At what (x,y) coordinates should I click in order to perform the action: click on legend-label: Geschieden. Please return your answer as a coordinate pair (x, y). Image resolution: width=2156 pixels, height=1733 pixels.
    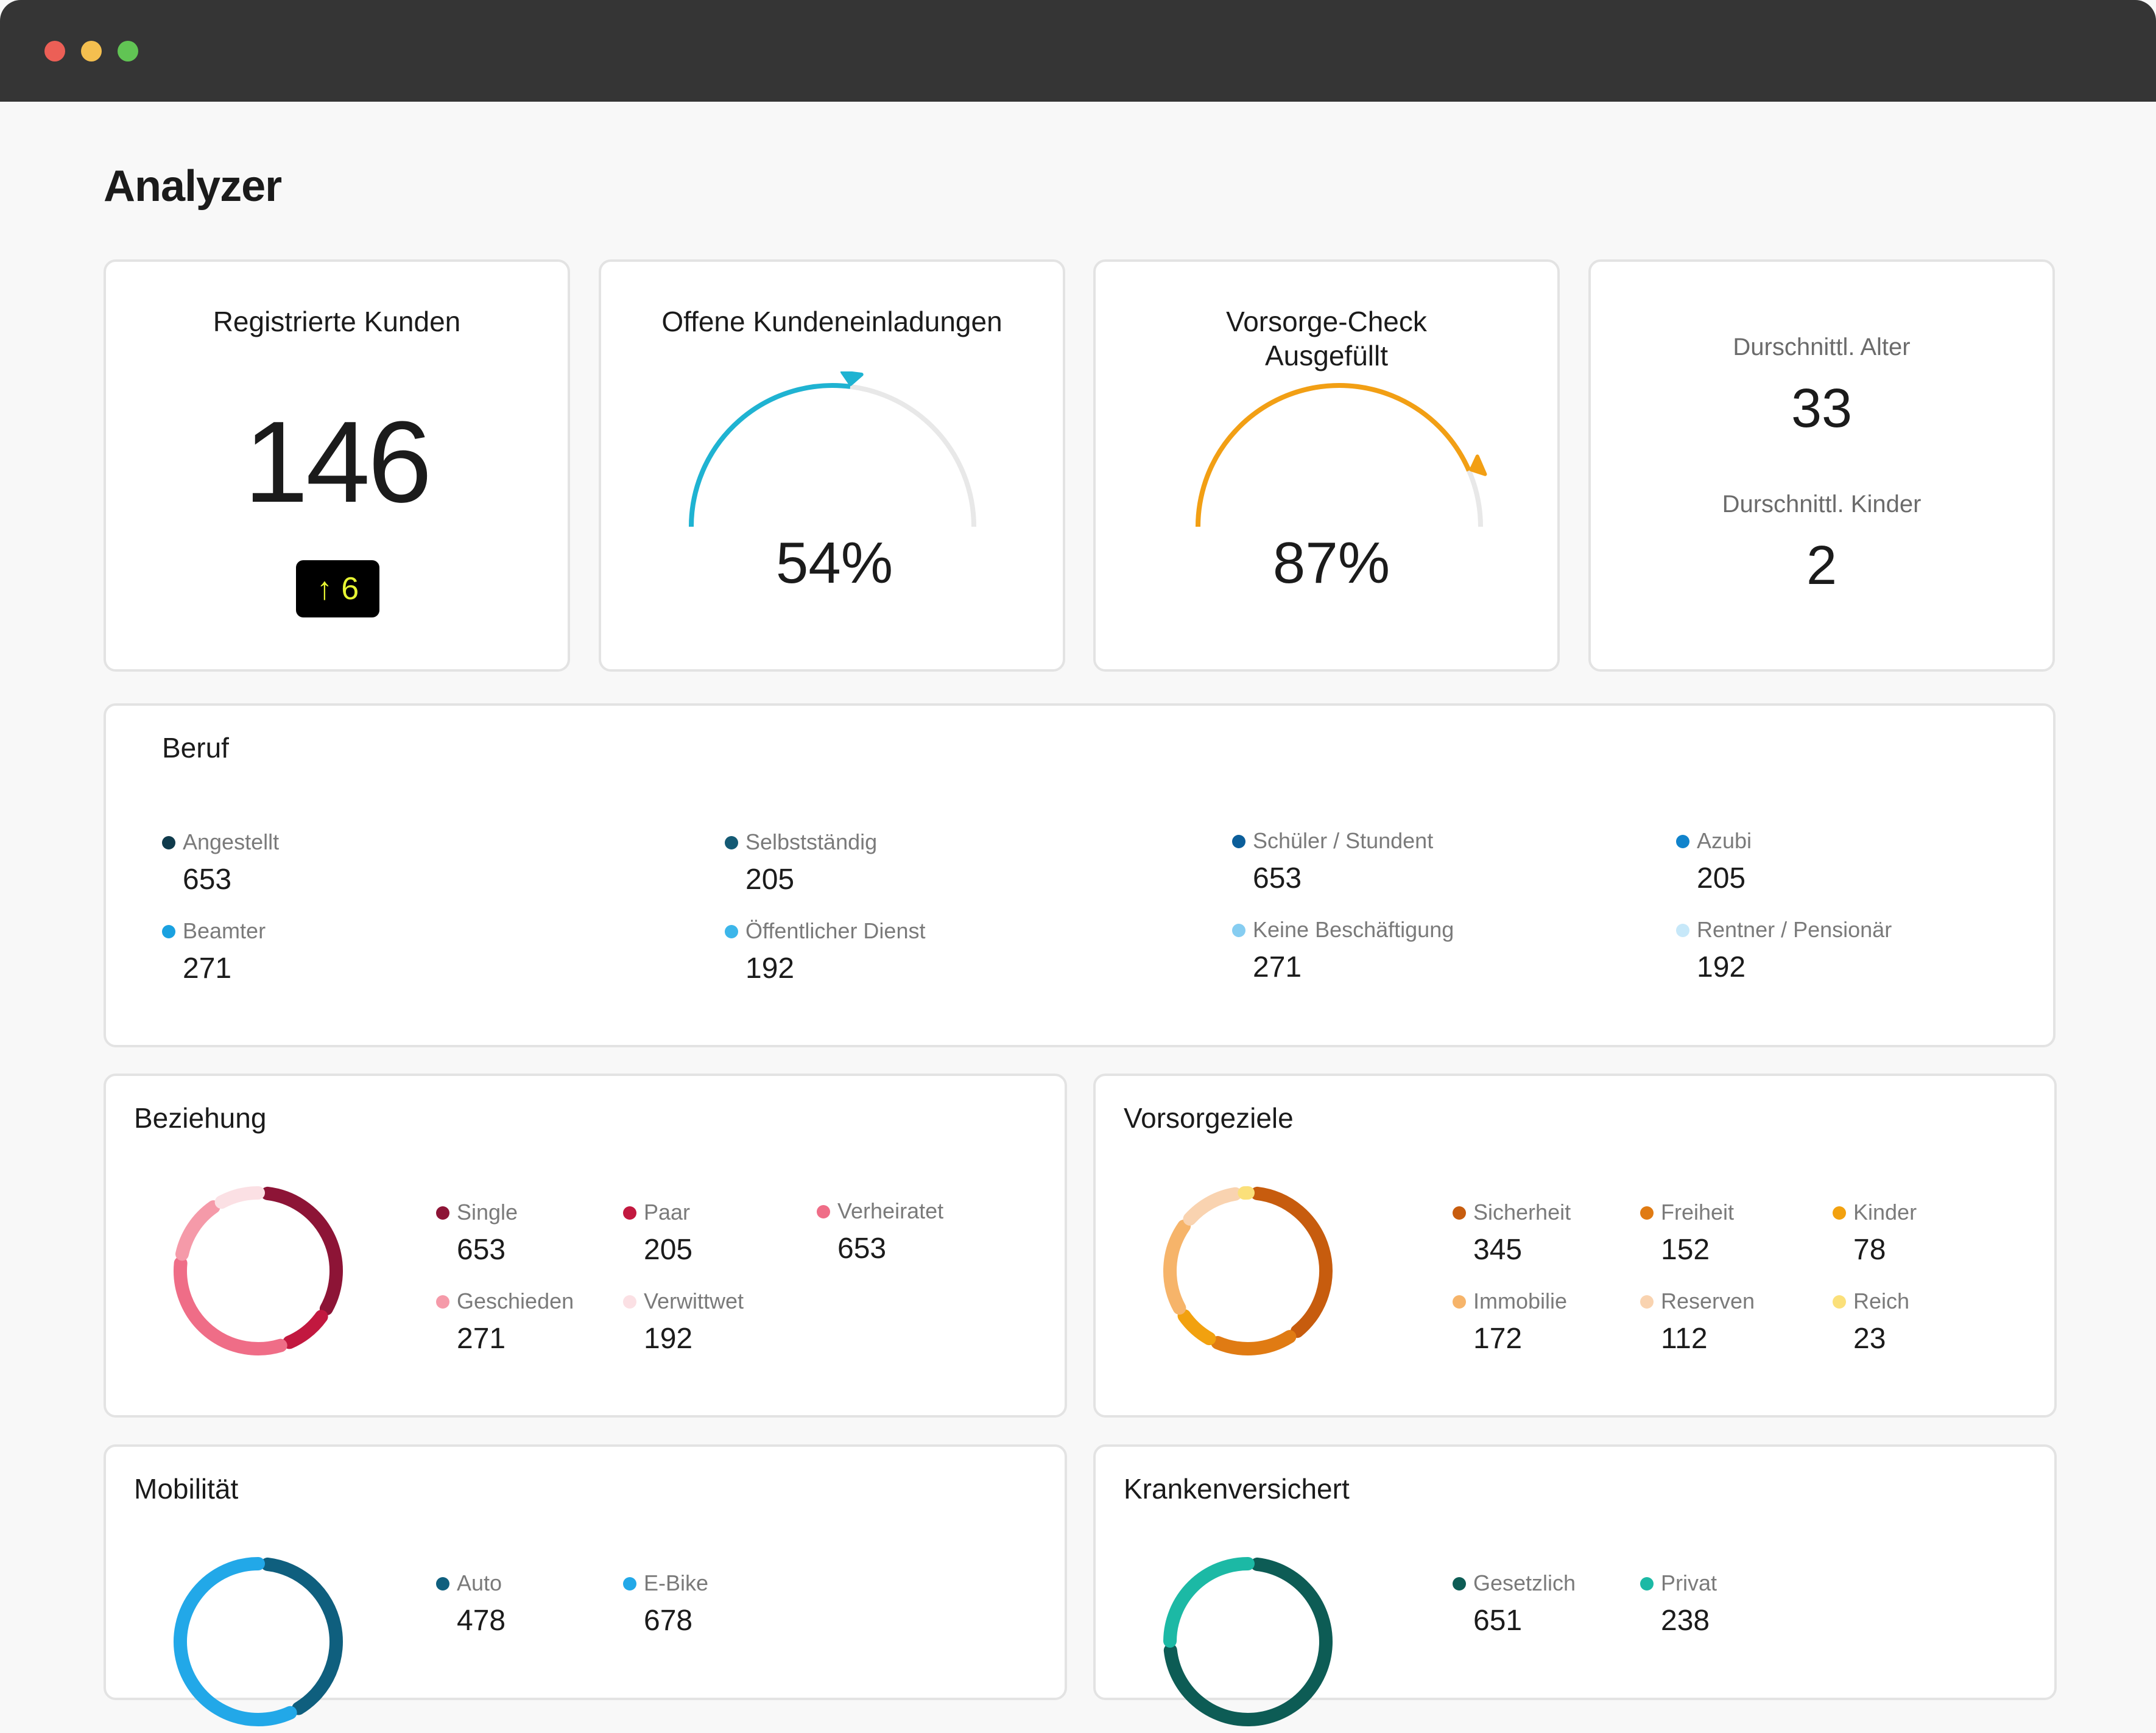
    Looking at the image, I should click on (515, 1301).